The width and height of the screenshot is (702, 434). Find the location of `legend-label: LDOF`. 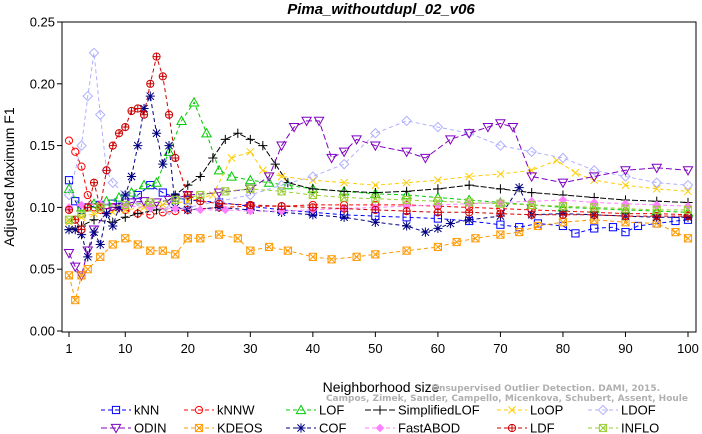

legend-label: LDOF is located at coordinates (638, 410).